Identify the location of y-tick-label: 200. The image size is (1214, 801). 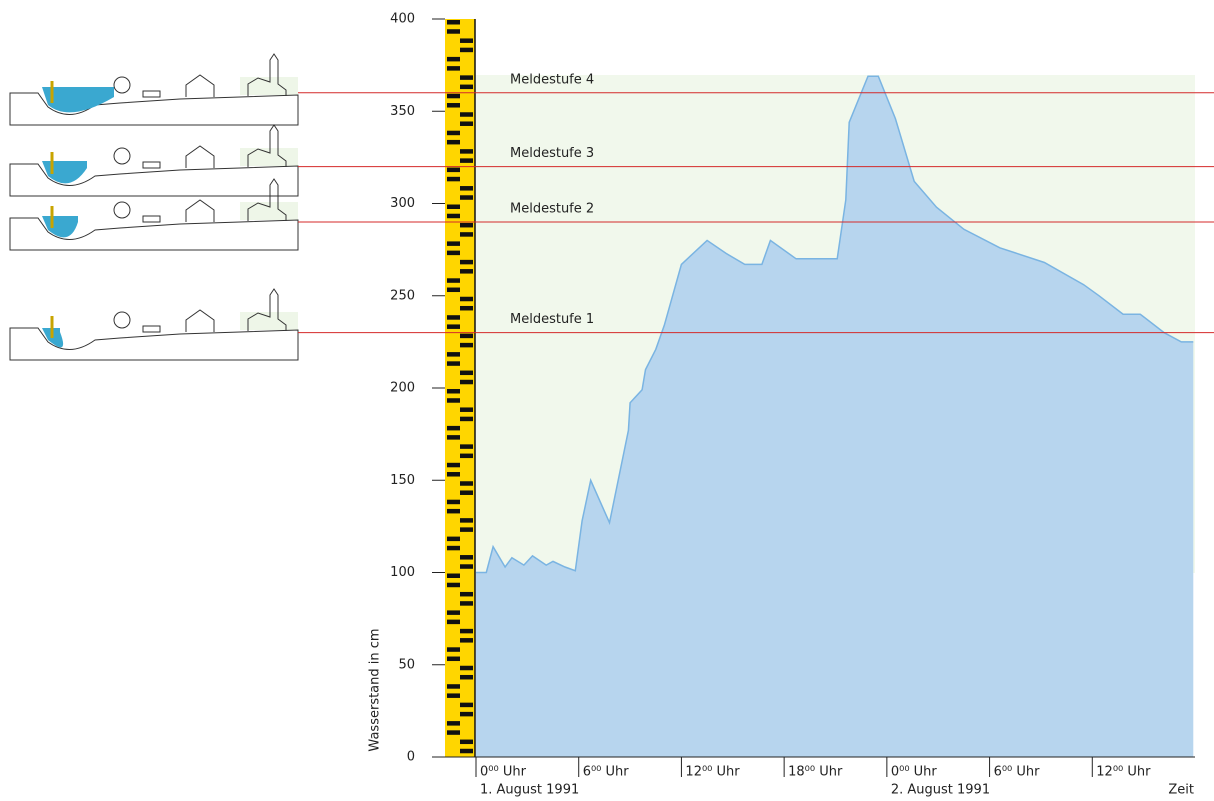
(402, 388).